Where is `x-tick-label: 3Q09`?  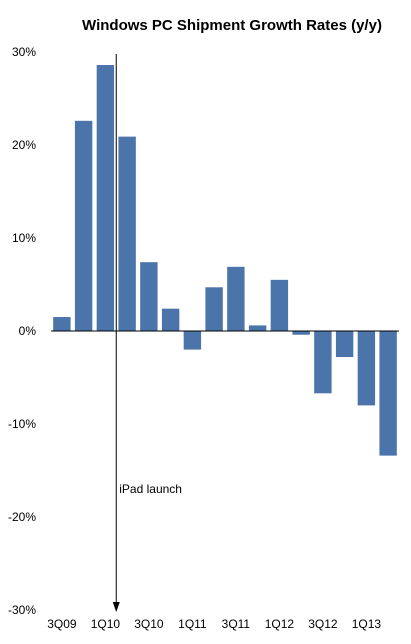 x-tick-label: 3Q09 is located at coordinates (62, 624).